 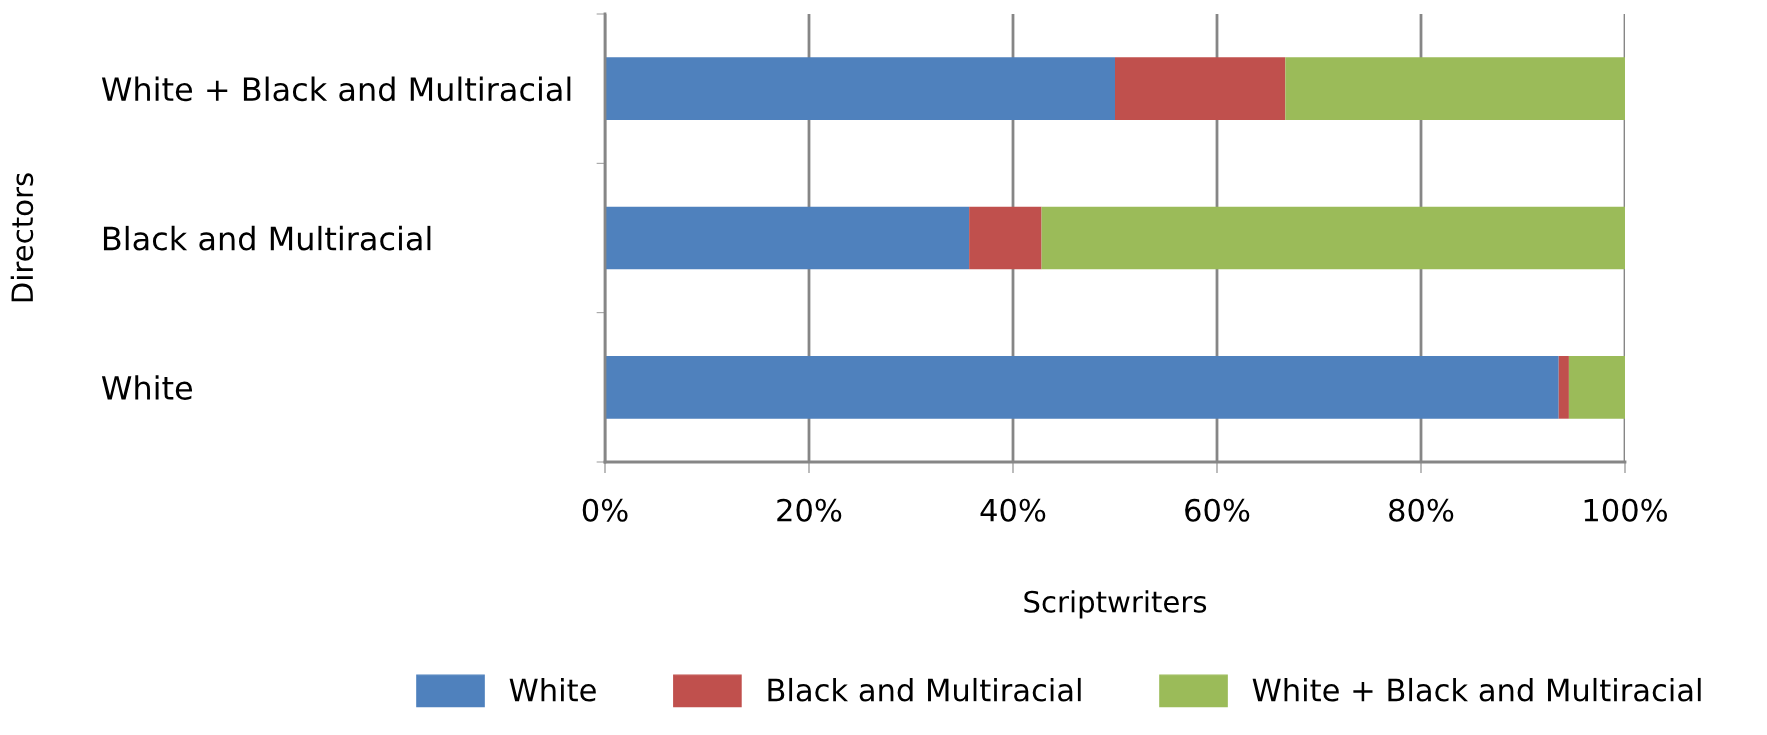 I want to click on y-tick-label: White, so click(x=147, y=387).